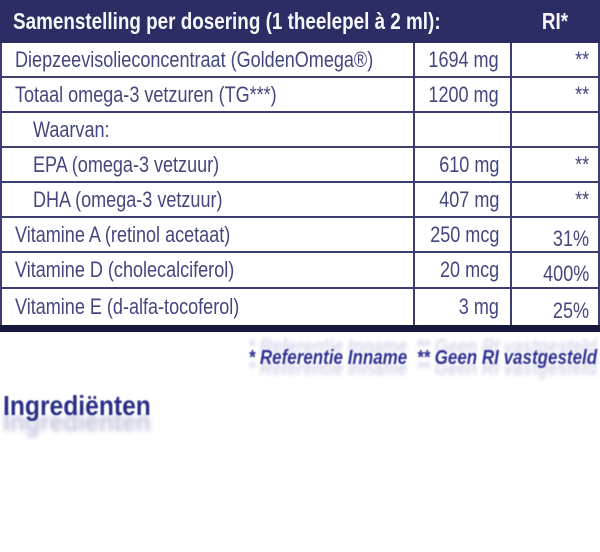  What do you see at coordinates (146, 94) in the screenshot?
I see `ingredient-name: Totaal omega-3 vetzuren (TG***)` at bounding box center [146, 94].